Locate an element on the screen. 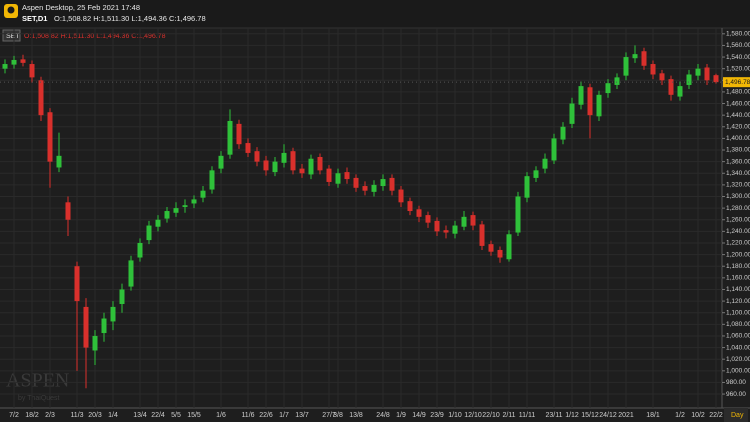 This screenshot has height=422, width=750. y-tick-label: 1,280.00 is located at coordinates (738, 208).